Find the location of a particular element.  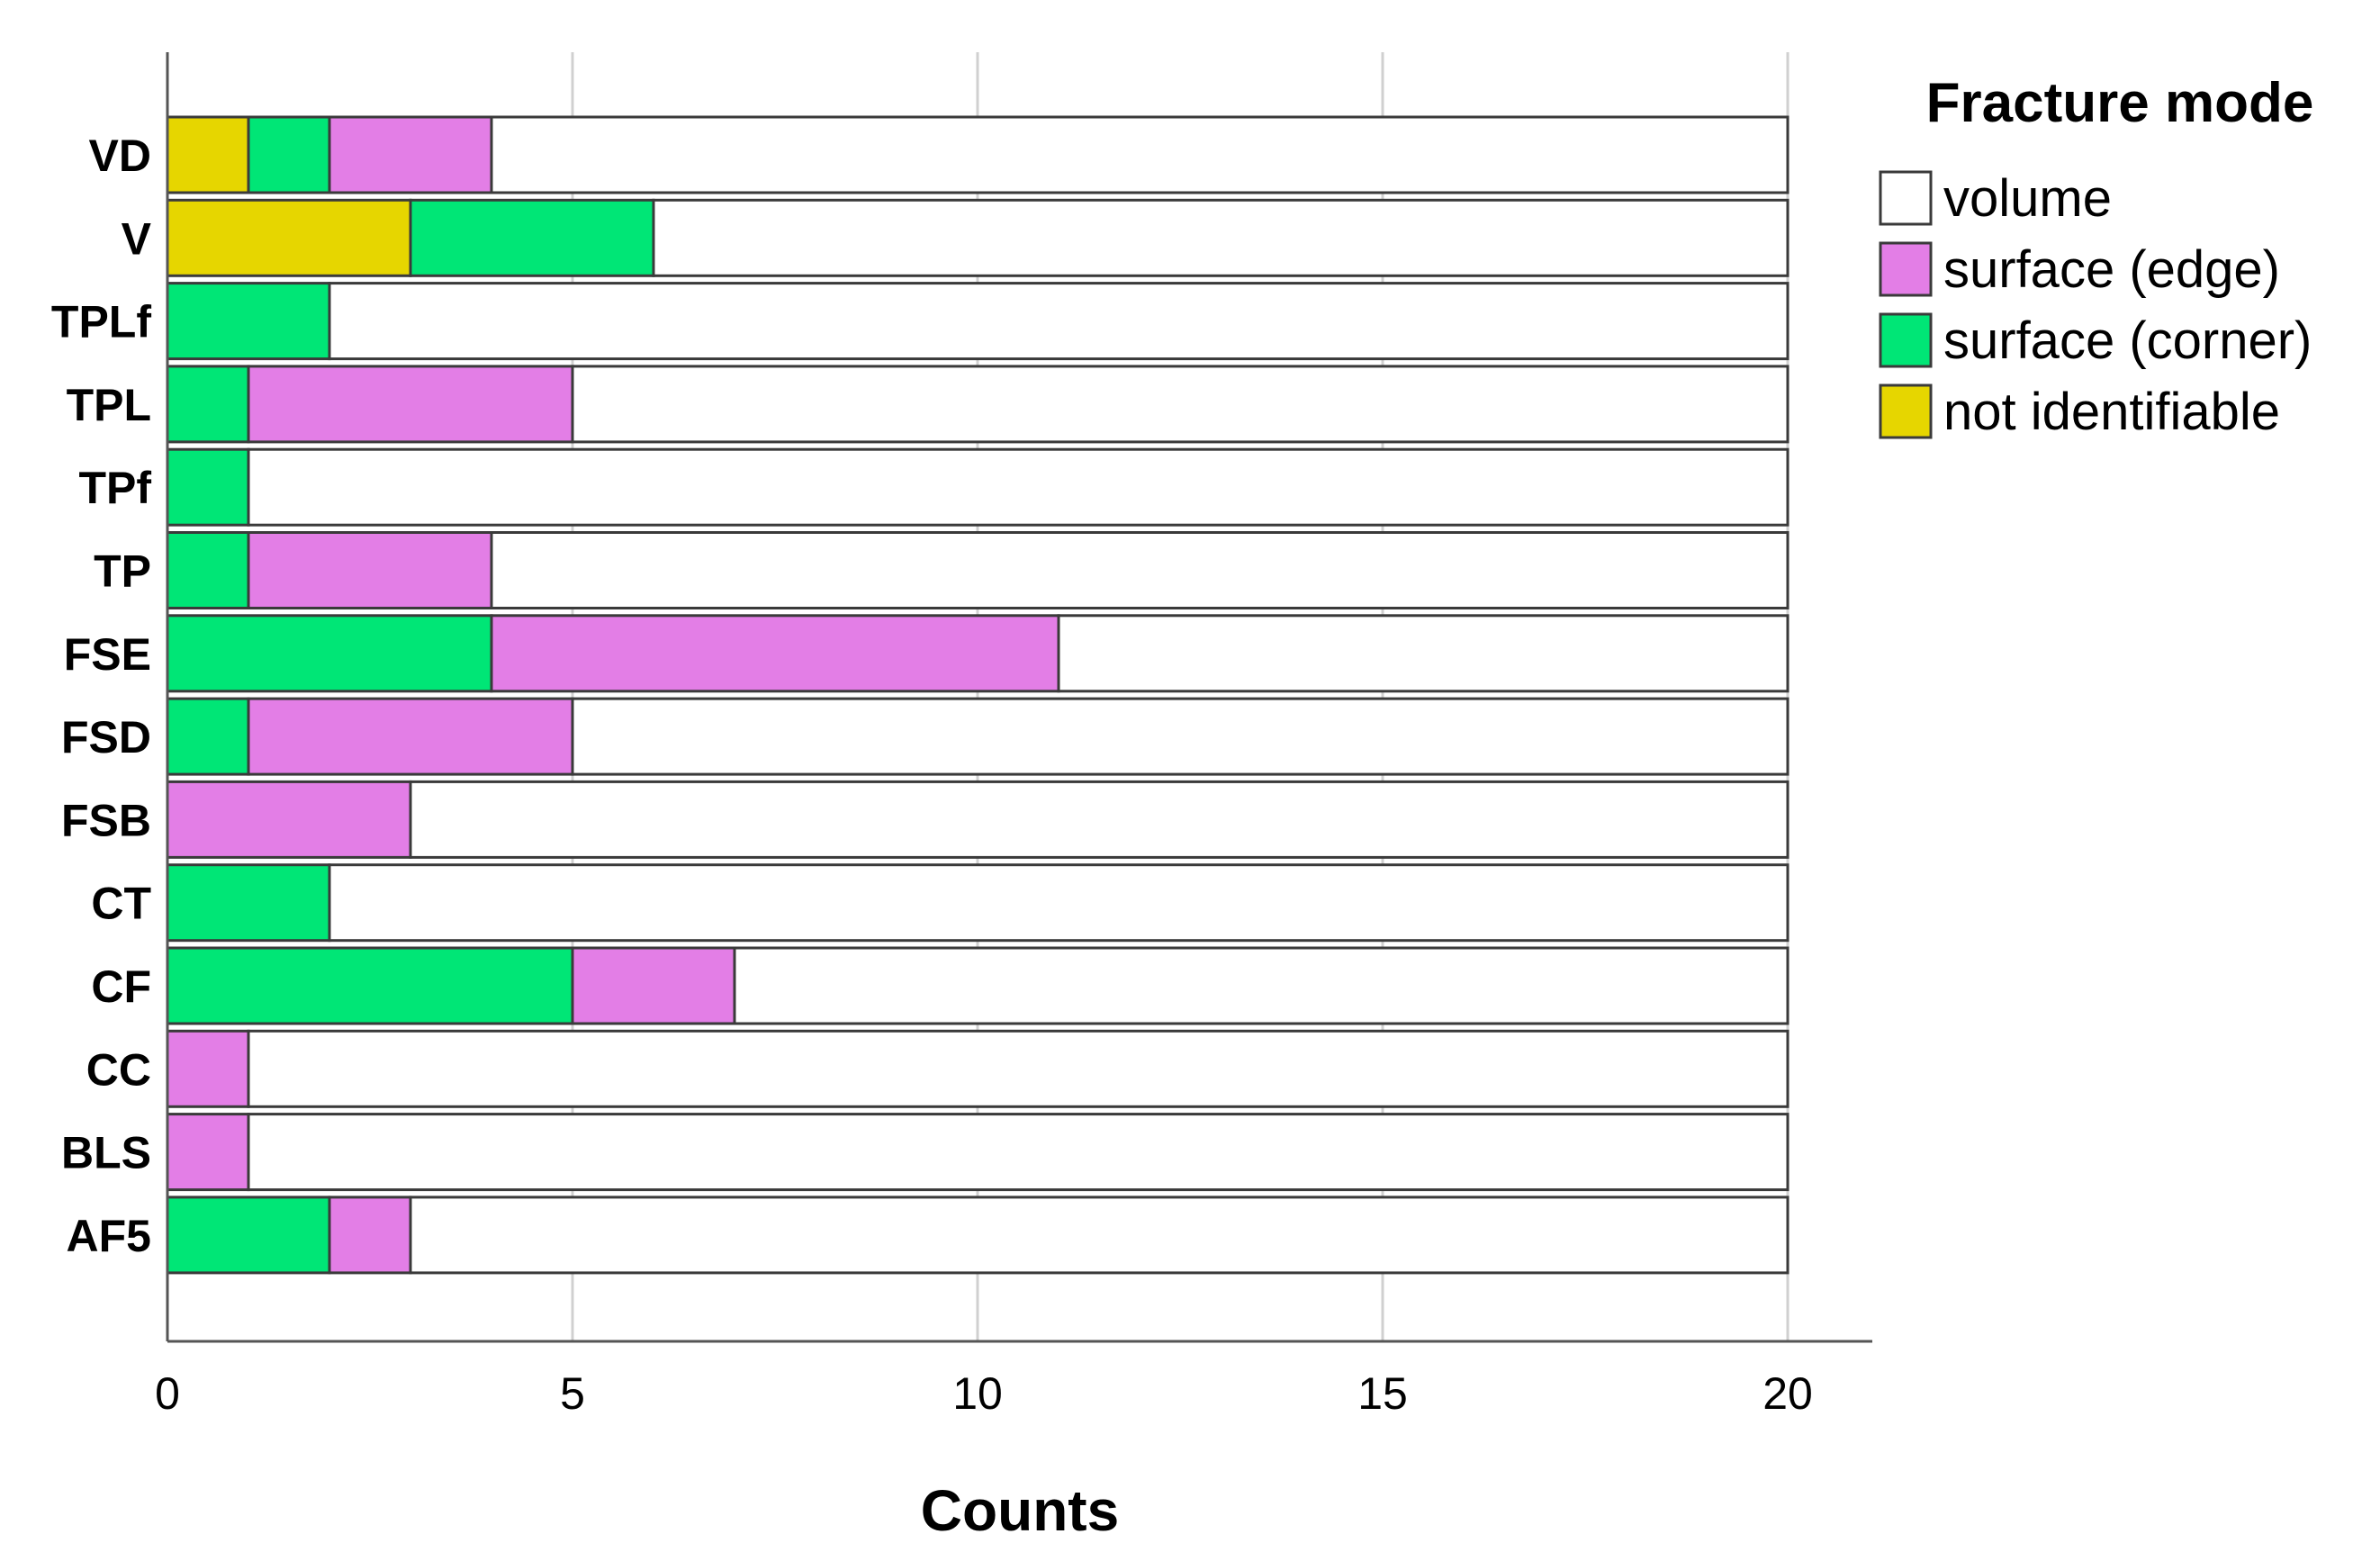

x-tick-labels: 0 5 10 15 20 is located at coordinates (984, 1393).